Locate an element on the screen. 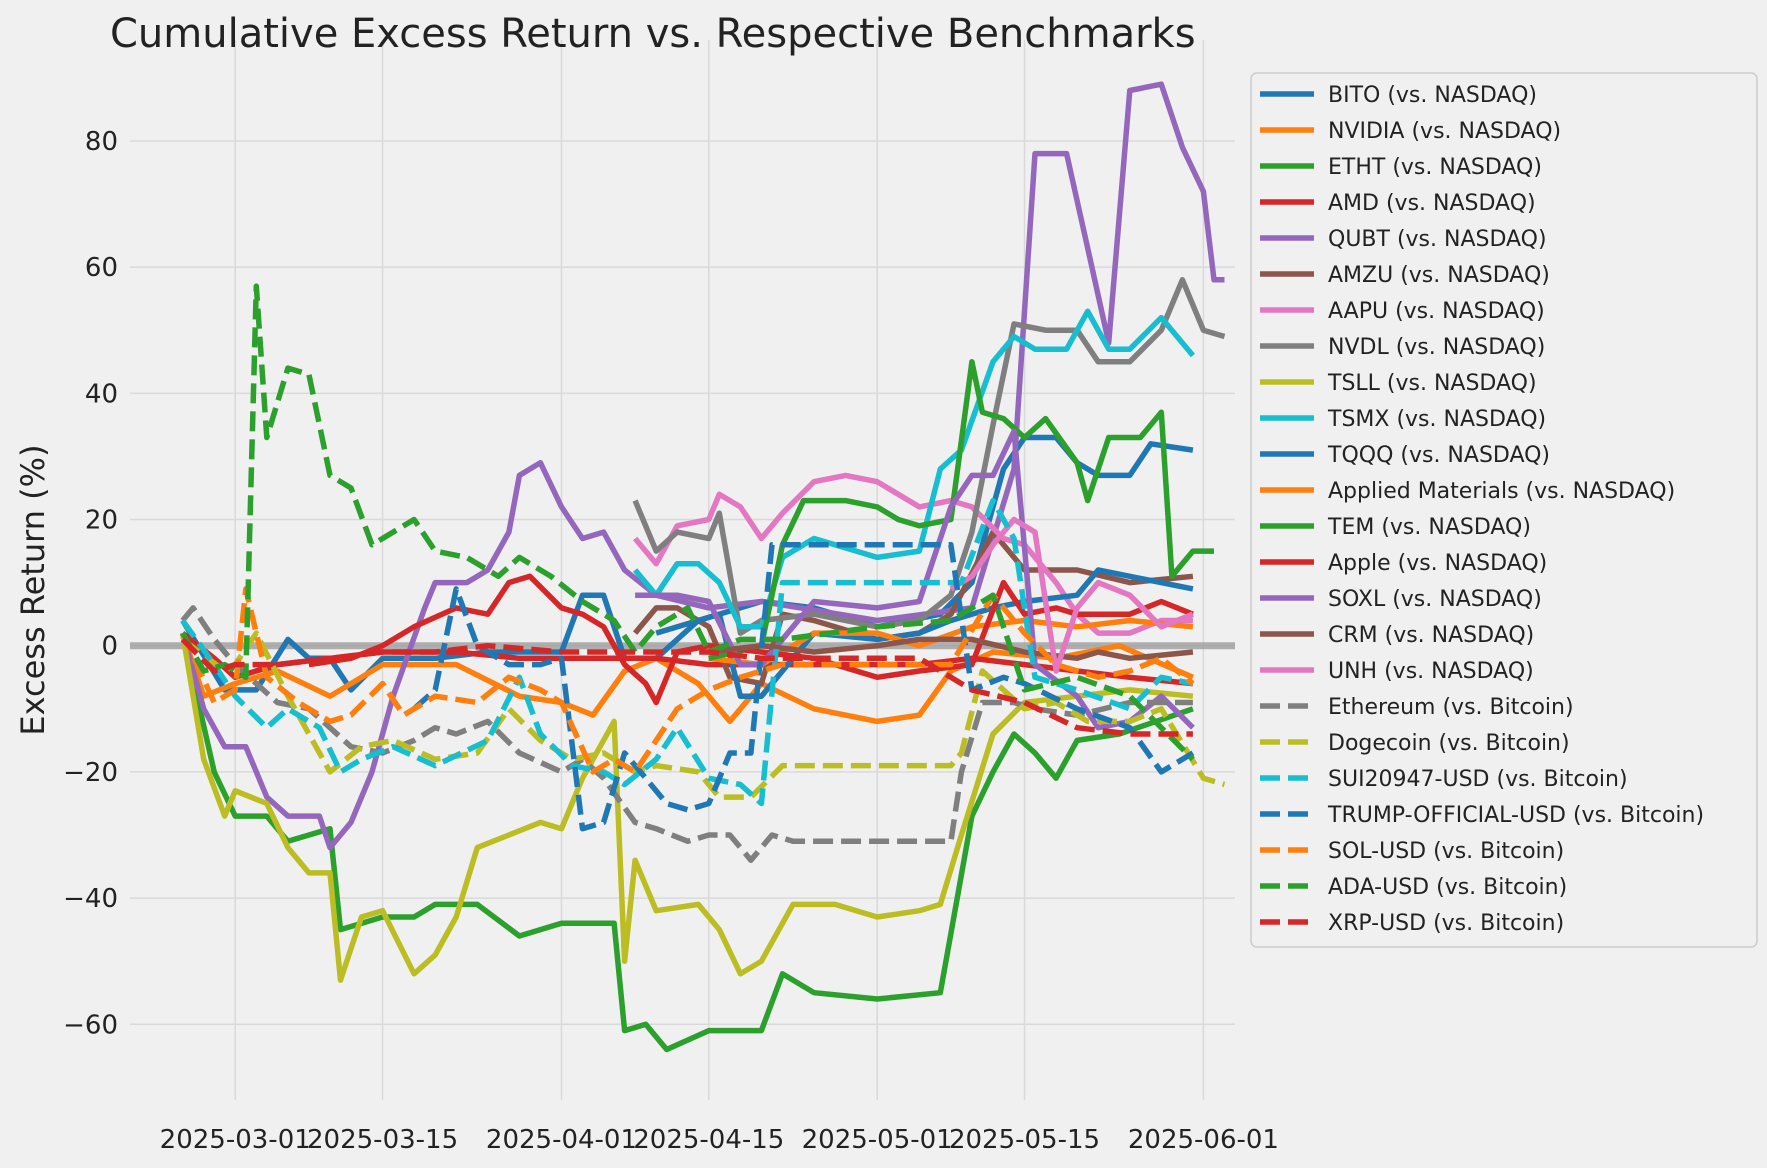 The image size is (1767, 1168). legend-label: ETHT (vs. NASDAQ) is located at coordinates (1435, 167).